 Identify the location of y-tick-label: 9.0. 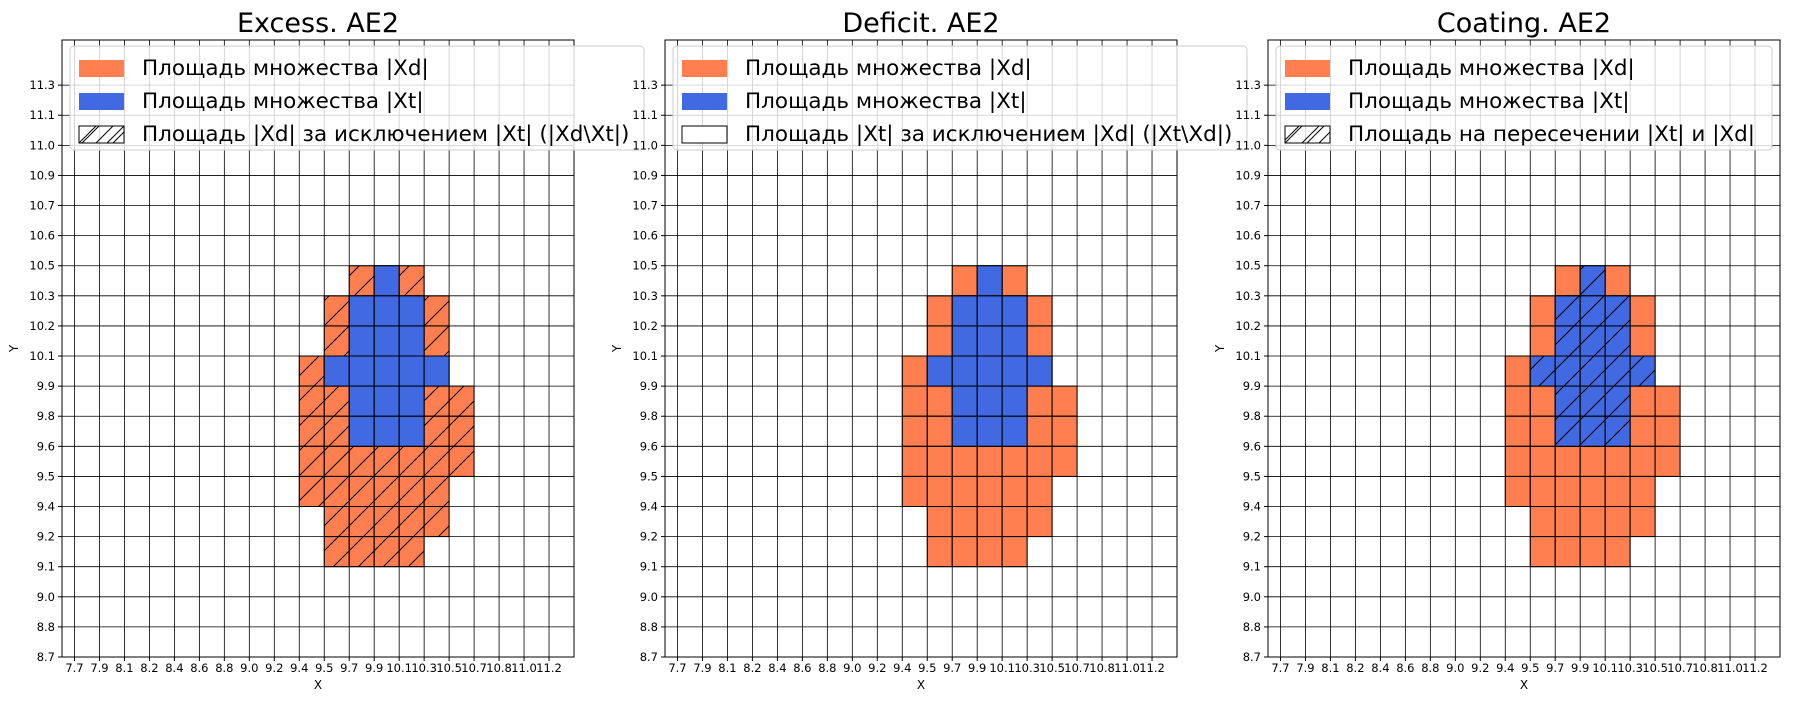
(46, 597).